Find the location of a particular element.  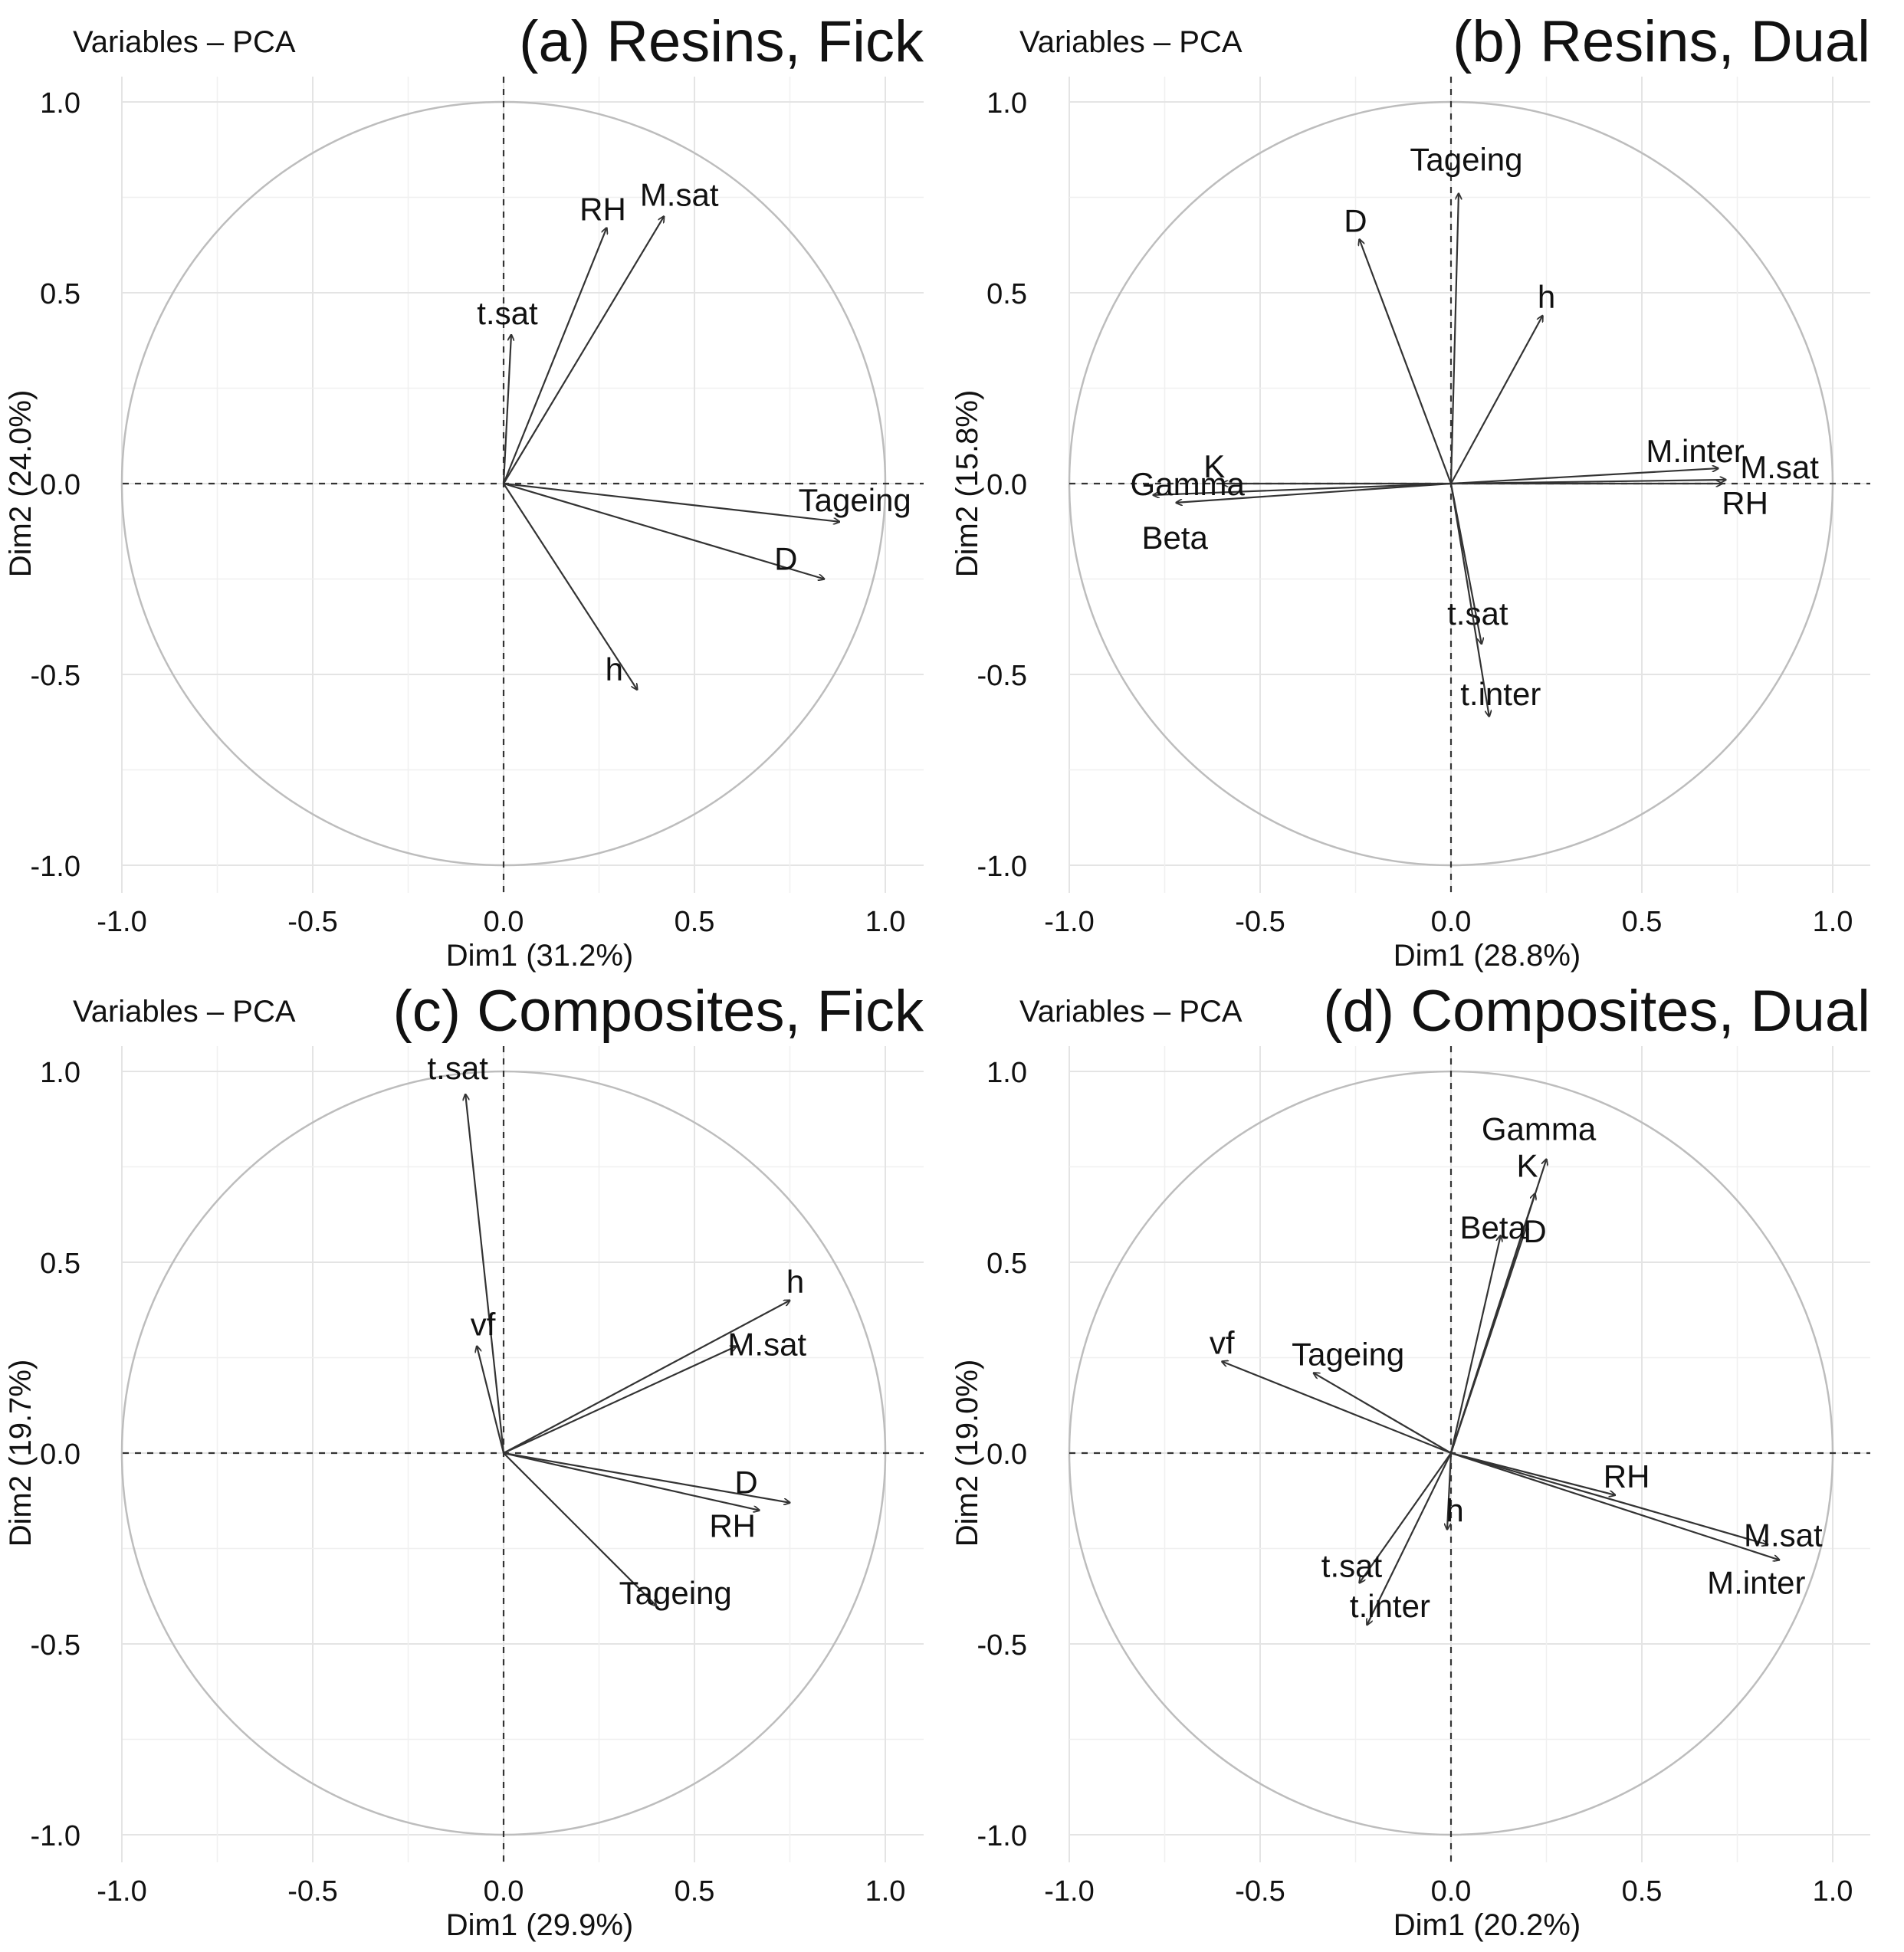

variable-label-gamma: Gamma is located at coordinates (1539, 1129).